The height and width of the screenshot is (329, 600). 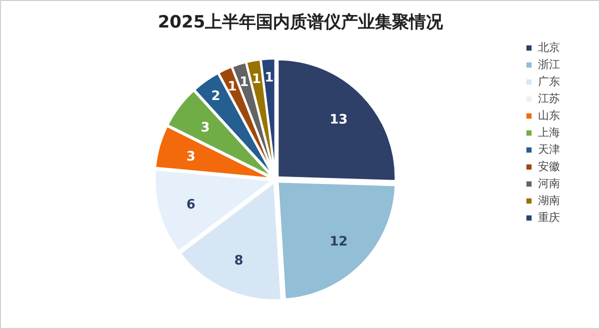 What do you see at coordinates (339, 242) in the screenshot?
I see `data-label: 12` at bounding box center [339, 242].